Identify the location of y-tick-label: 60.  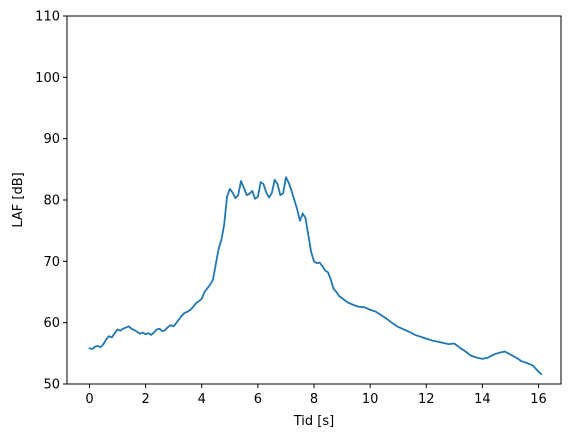
(51, 323).